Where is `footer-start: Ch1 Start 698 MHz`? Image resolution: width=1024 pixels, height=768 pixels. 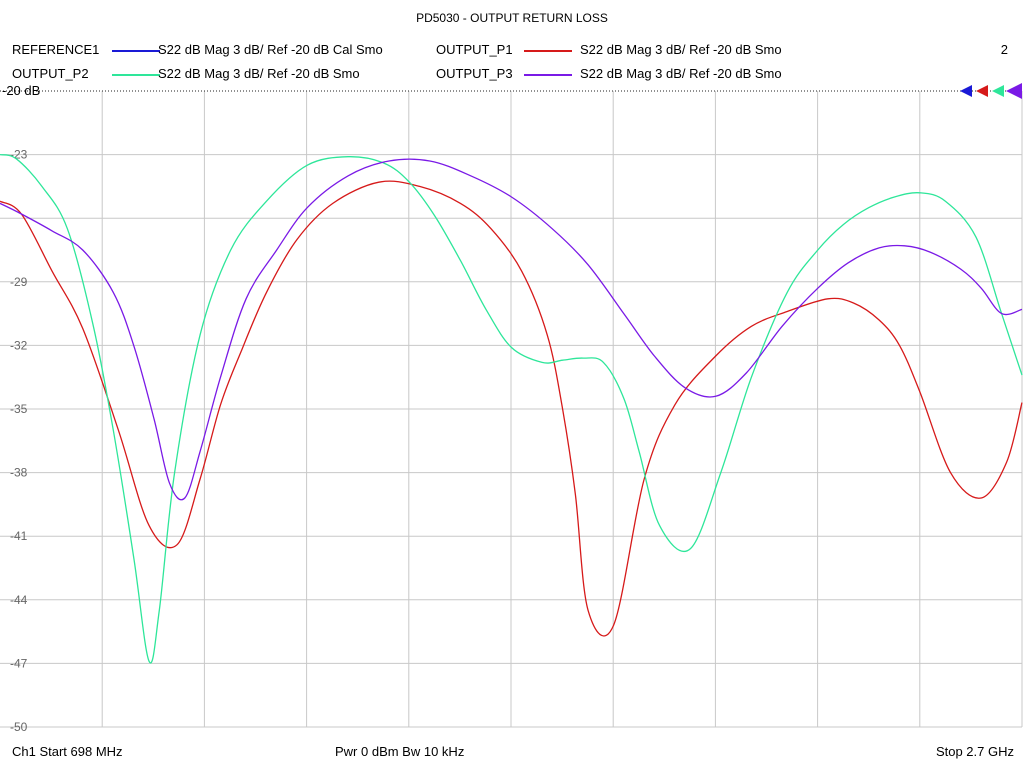
footer-start: Ch1 Start 698 MHz is located at coordinates (67, 751).